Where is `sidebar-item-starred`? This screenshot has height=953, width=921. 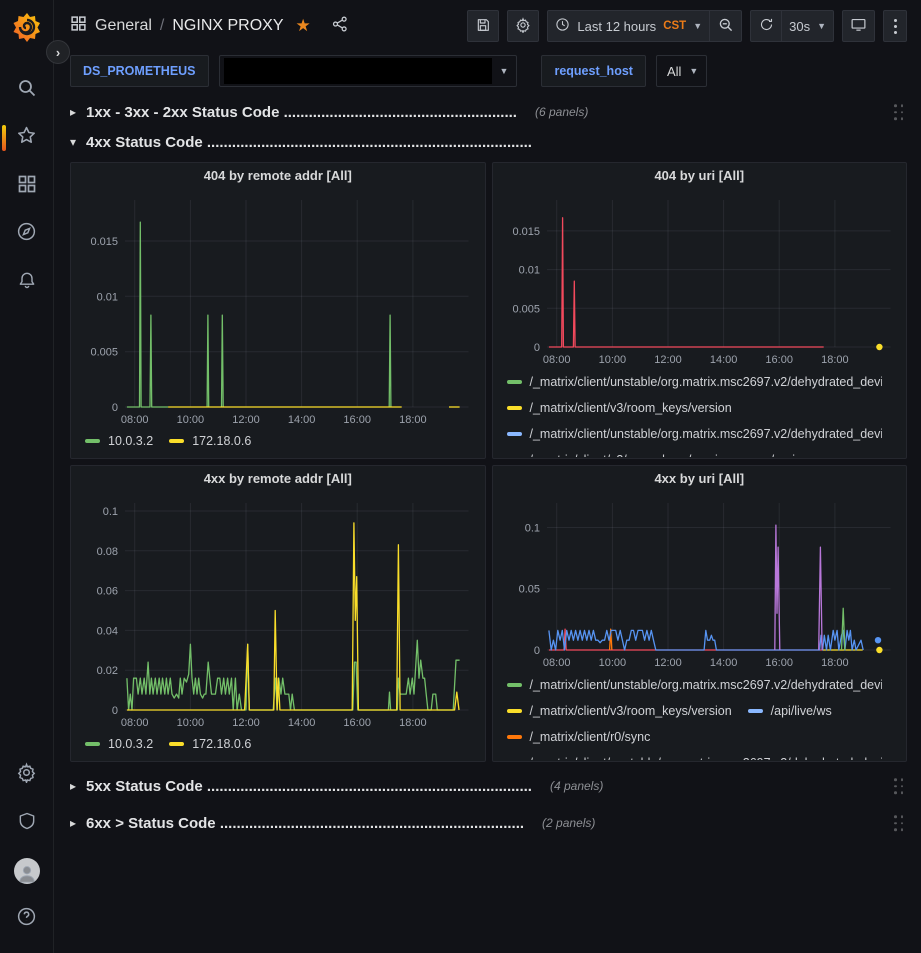 sidebar-item-starred is located at coordinates (27, 138).